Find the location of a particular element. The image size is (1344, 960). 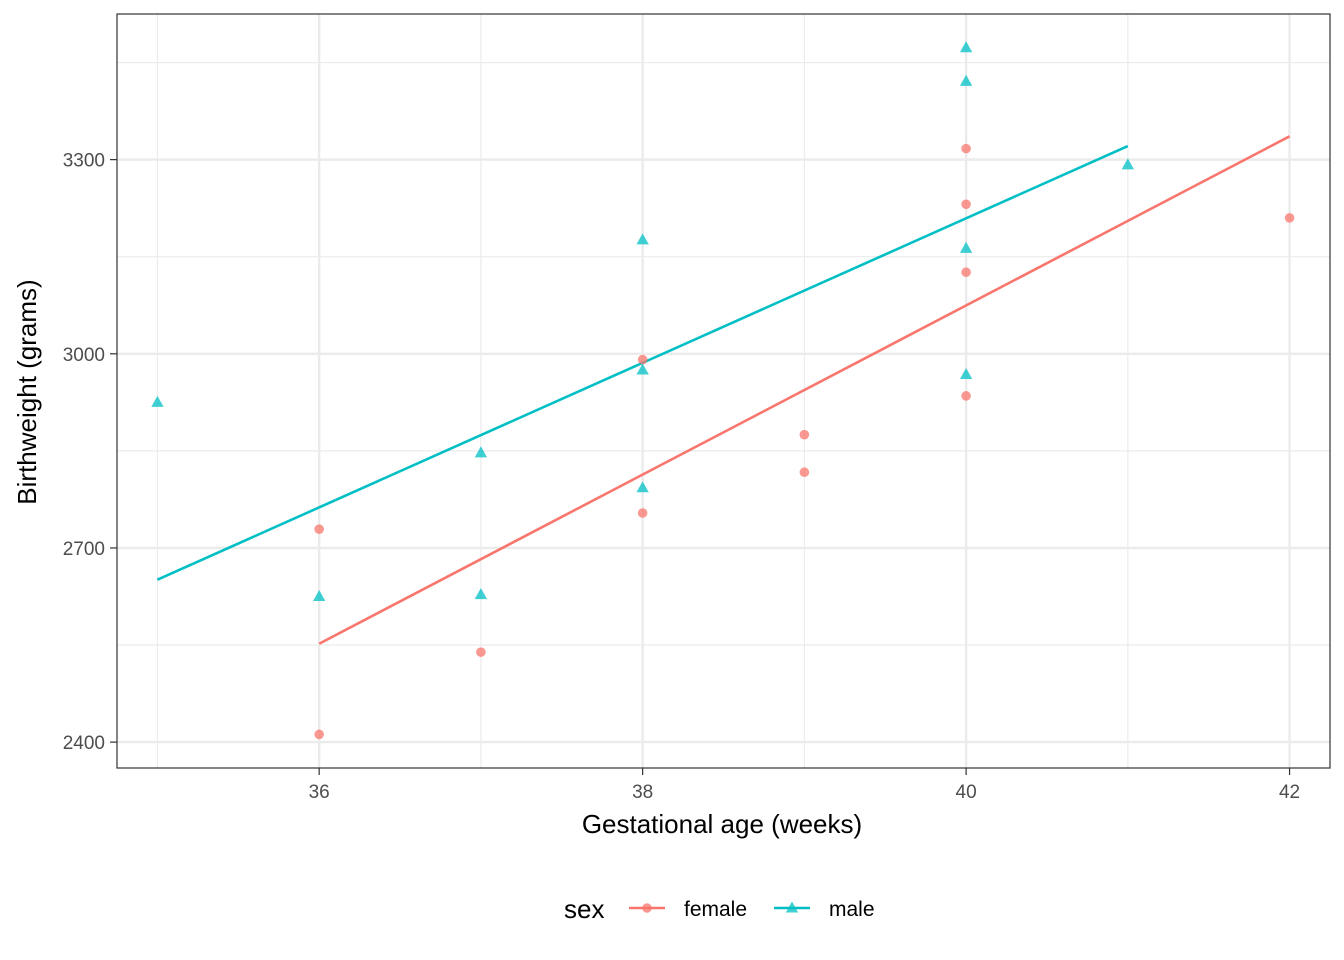

y-axis-ticks: 2400 2700 3000 3300 is located at coordinates (90, 452).